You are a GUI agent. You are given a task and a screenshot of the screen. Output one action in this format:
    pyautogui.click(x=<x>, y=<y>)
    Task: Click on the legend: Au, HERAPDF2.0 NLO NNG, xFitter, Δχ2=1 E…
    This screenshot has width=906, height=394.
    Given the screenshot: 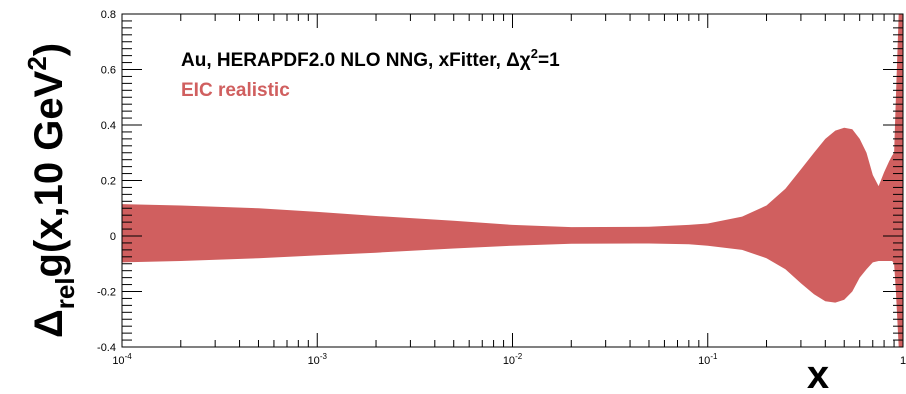 What is the action you would take?
    pyautogui.click(x=370, y=73)
    